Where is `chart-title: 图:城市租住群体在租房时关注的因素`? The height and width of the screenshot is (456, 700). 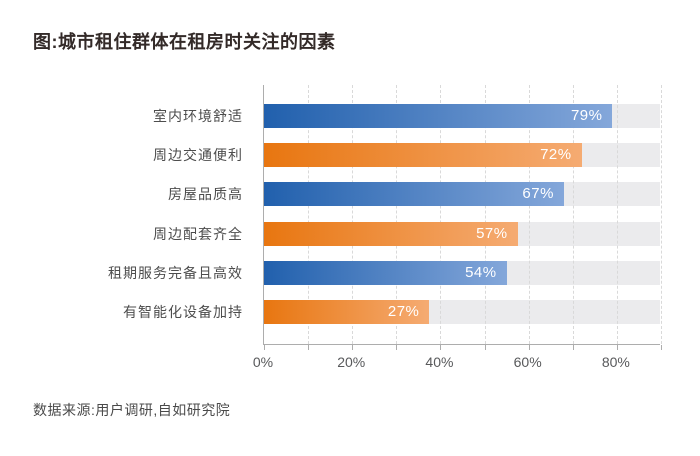
chart-title: 图:城市租住群体在租房时关注的因素 is located at coordinates (184, 42).